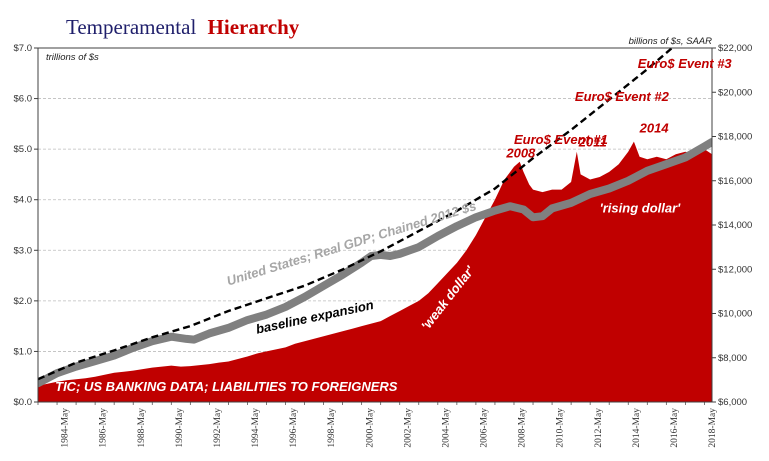 This screenshot has height=461, width=769. Describe the element at coordinates (622, 96) in the screenshot. I see `chart-annotation: Euro$ Event #2` at that location.